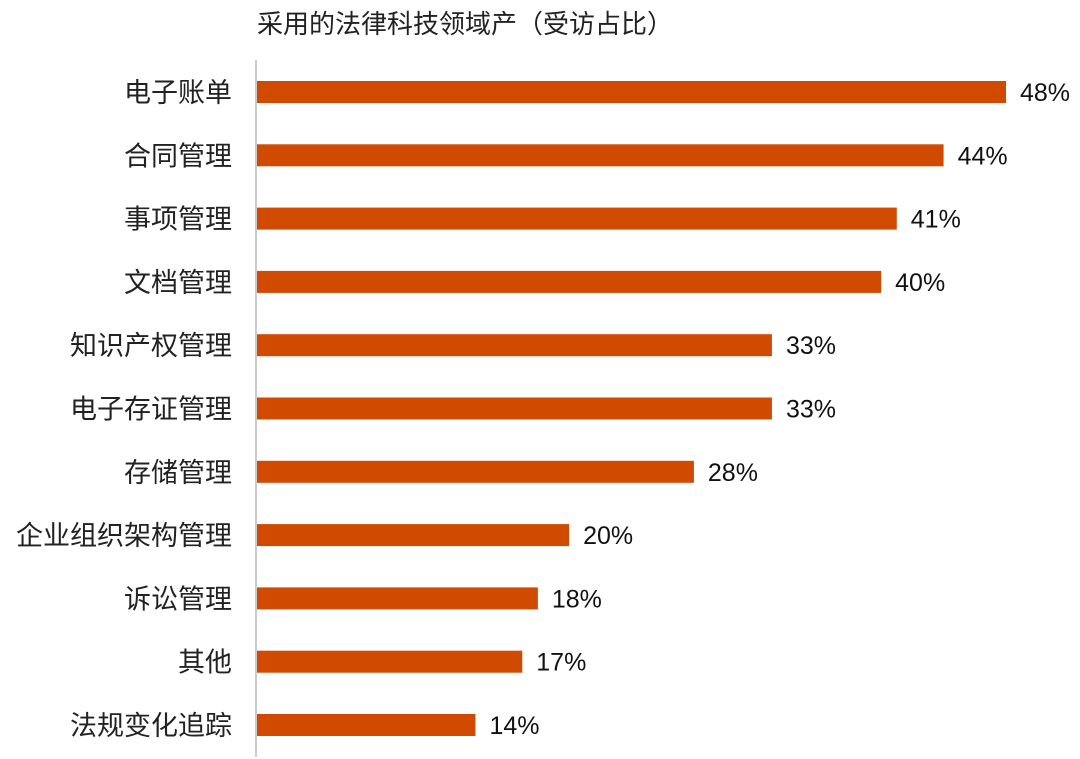 The height and width of the screenshot is (759, 1080). What do you see at coordinates (514, 726) in the screenshot?
I see `value-label-10: 14%` at bounding box center [514, 726].